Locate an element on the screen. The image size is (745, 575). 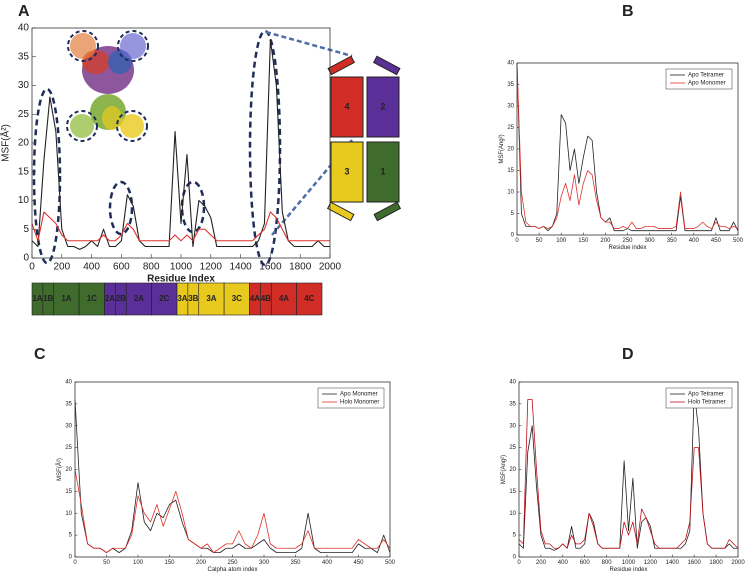
y-tick-label: 15 is located at coordinates (68, 492).